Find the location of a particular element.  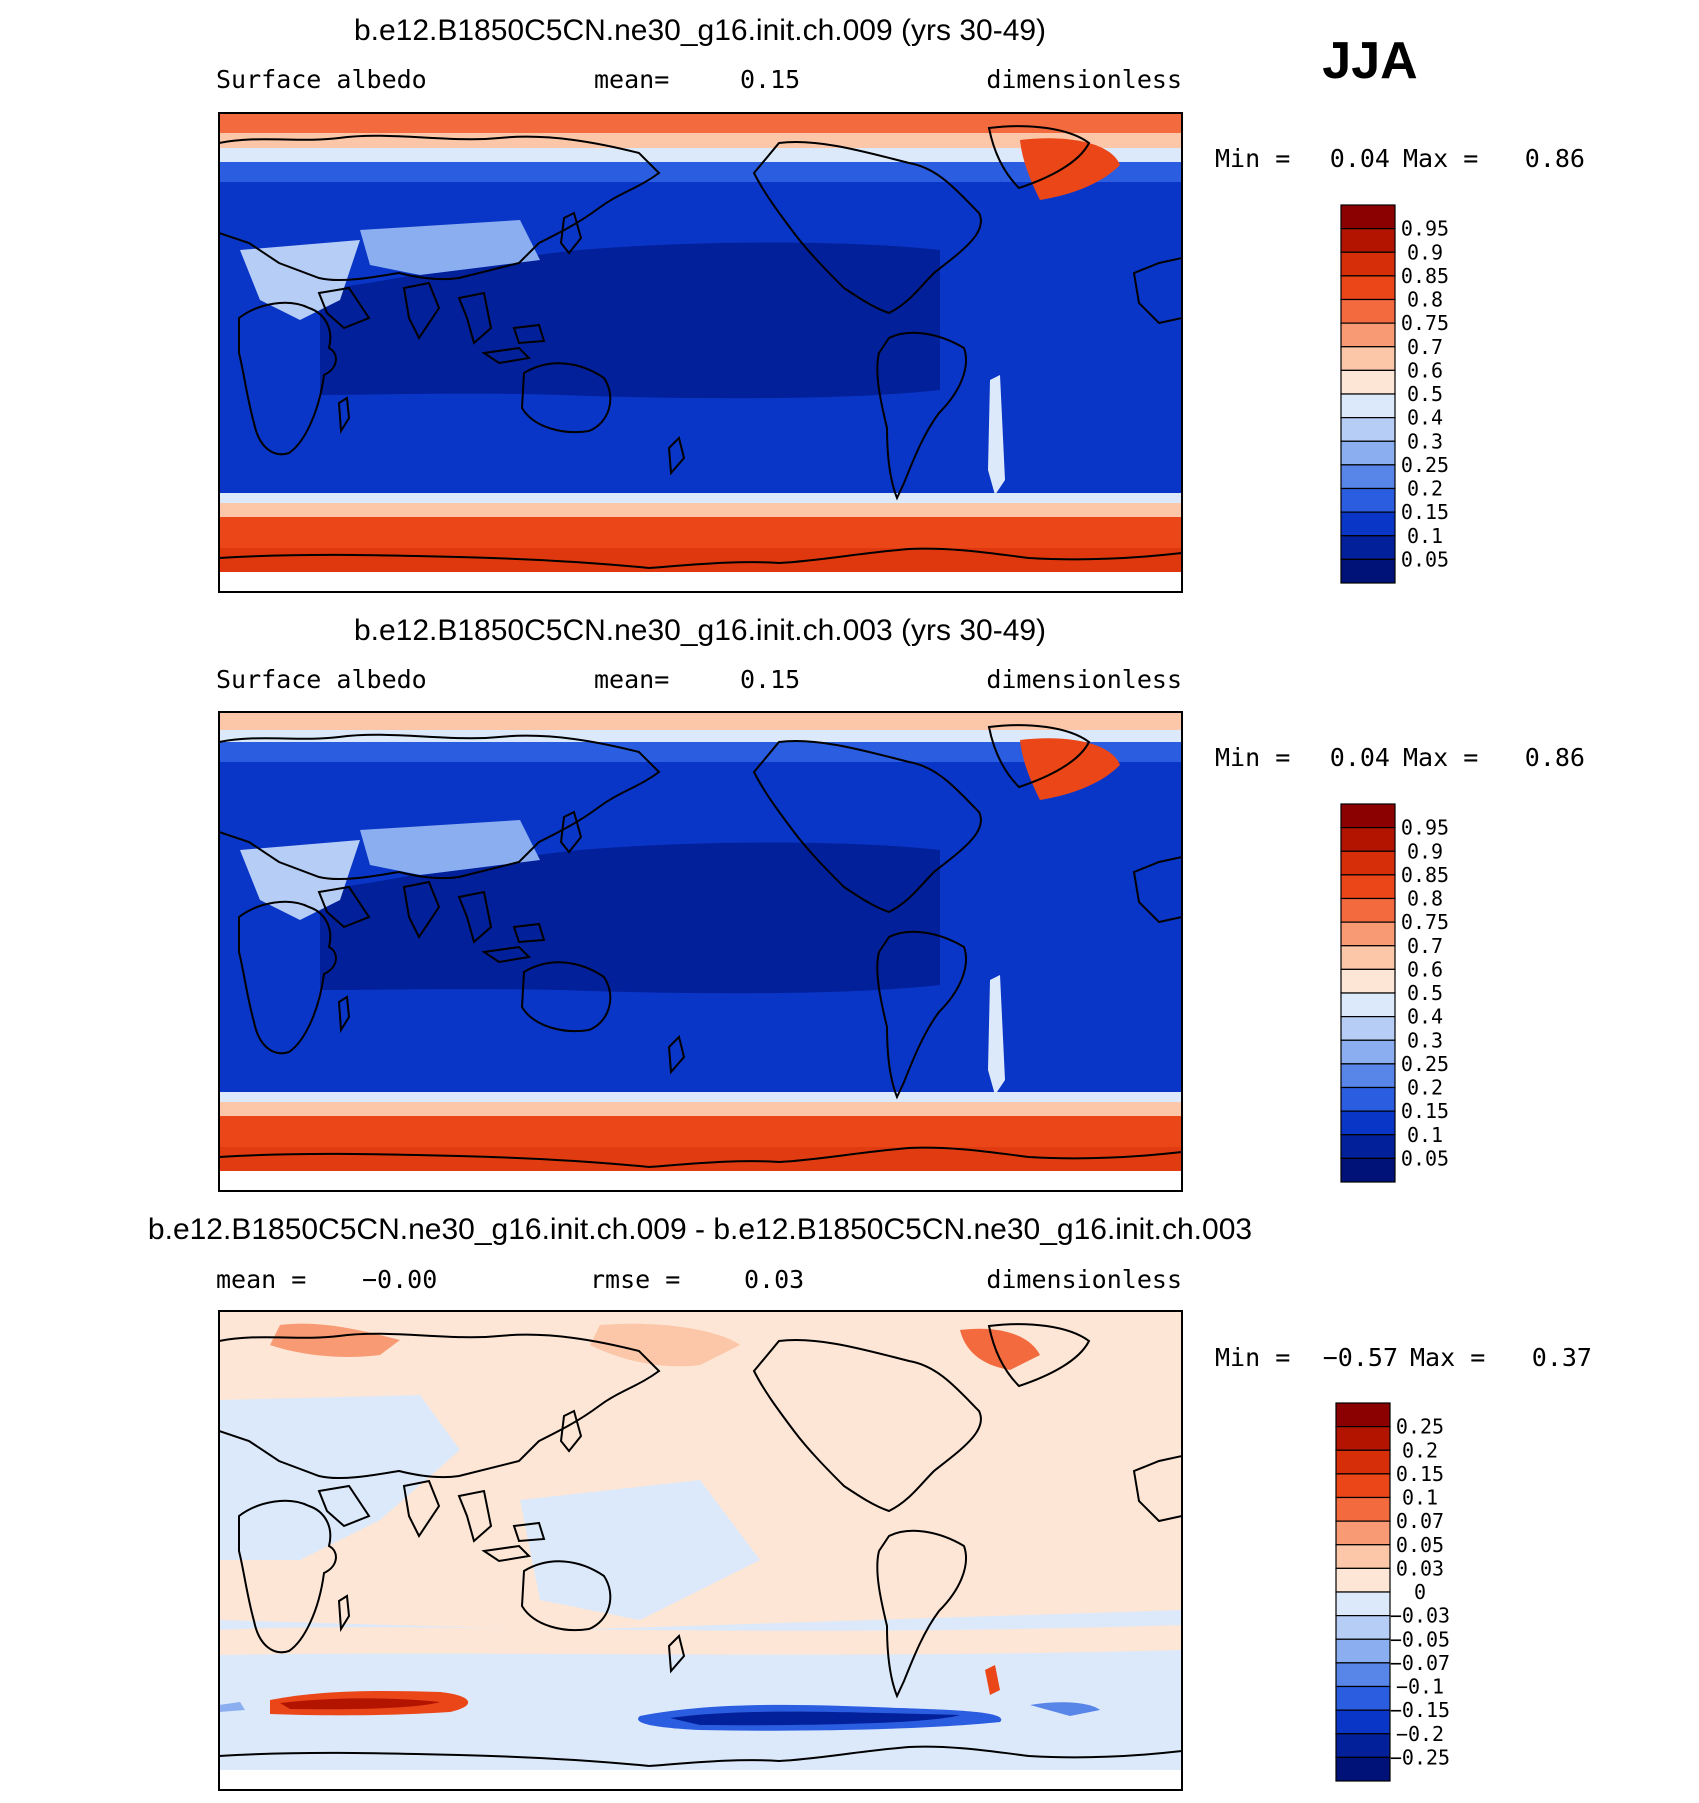

panel3-mean-value: −0.00 is located at coordinates (399, 1279).